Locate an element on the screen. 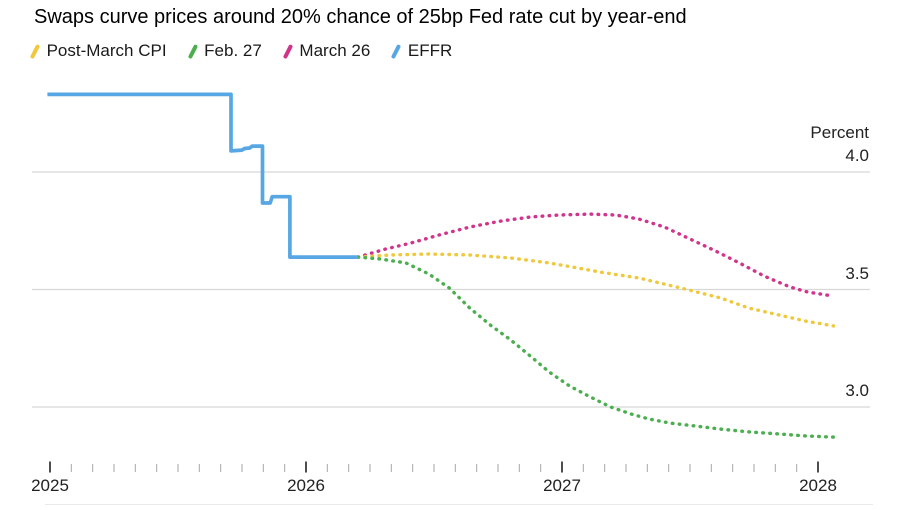  x-tick-label-2025: 2025 is located at coordinates (50, 485).